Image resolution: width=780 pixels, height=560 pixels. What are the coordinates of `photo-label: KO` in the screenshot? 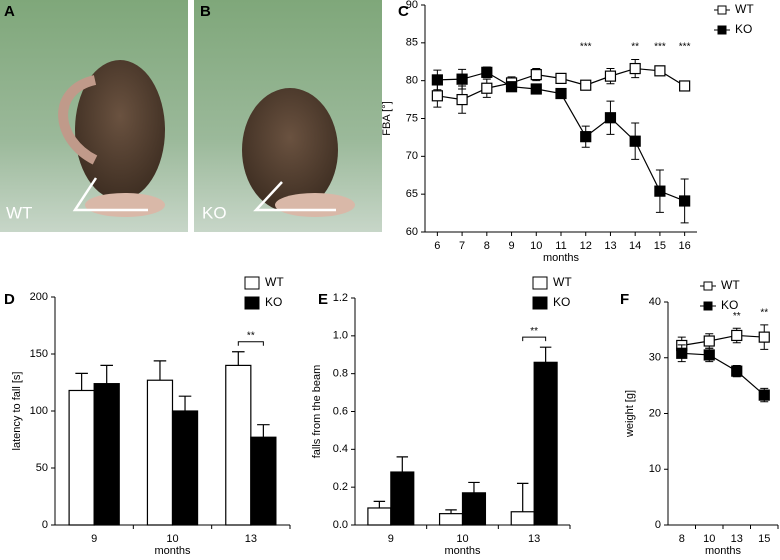 It's located at (214, 212).